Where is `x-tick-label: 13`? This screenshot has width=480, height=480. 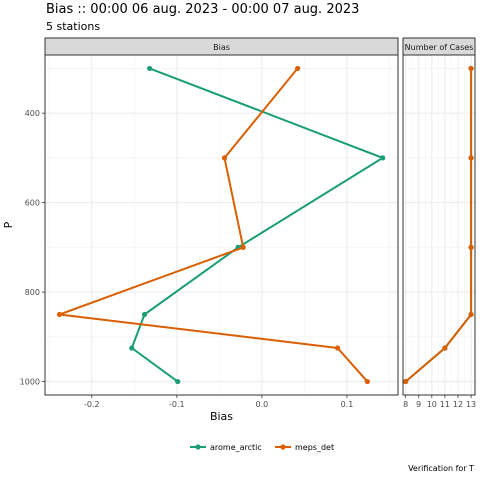 x-tick-label: 13 is located at coordinates (471, 404).